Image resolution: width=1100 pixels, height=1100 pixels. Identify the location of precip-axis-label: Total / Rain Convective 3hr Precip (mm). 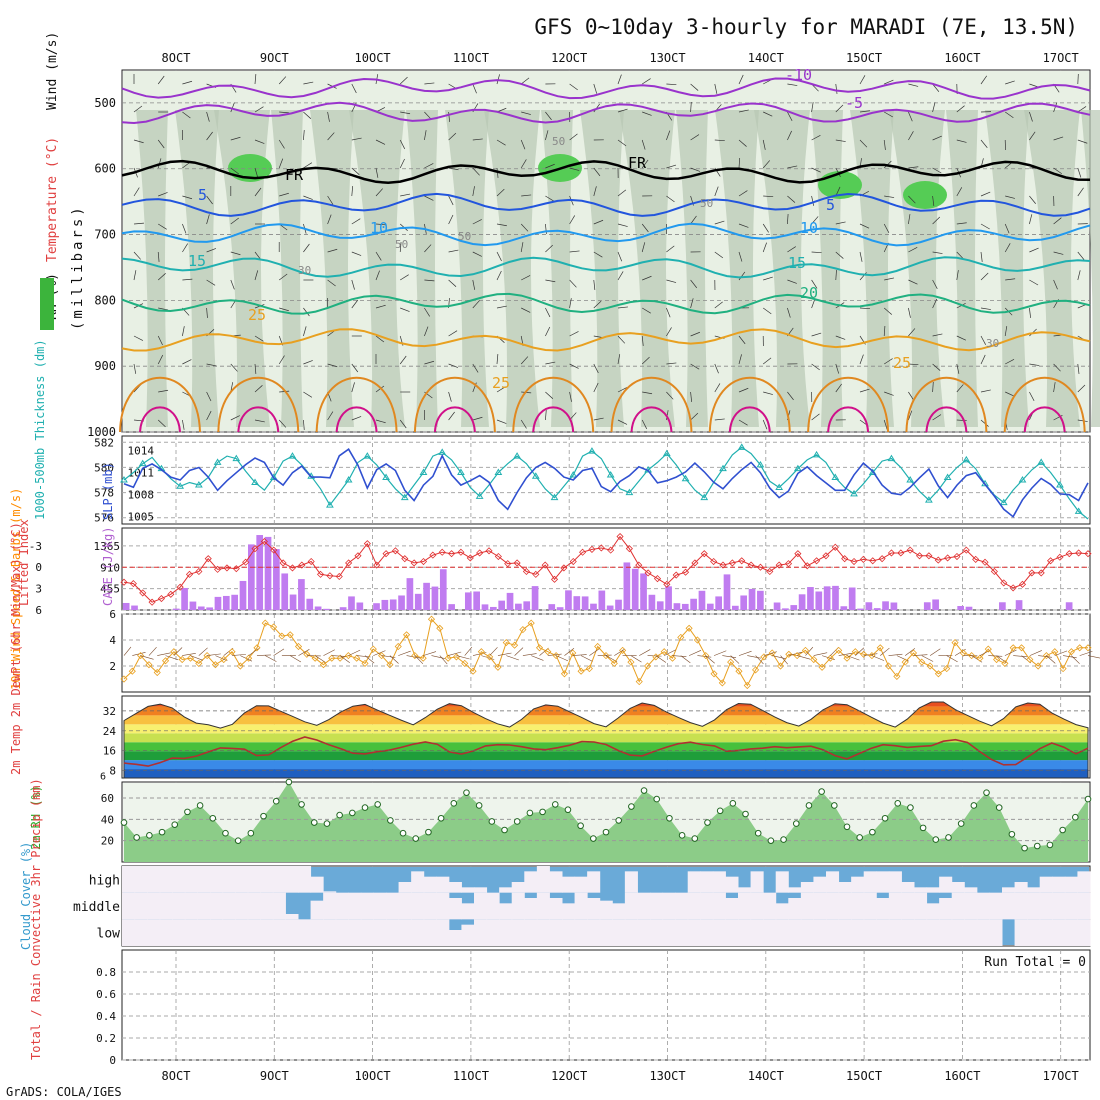
(36, 919).